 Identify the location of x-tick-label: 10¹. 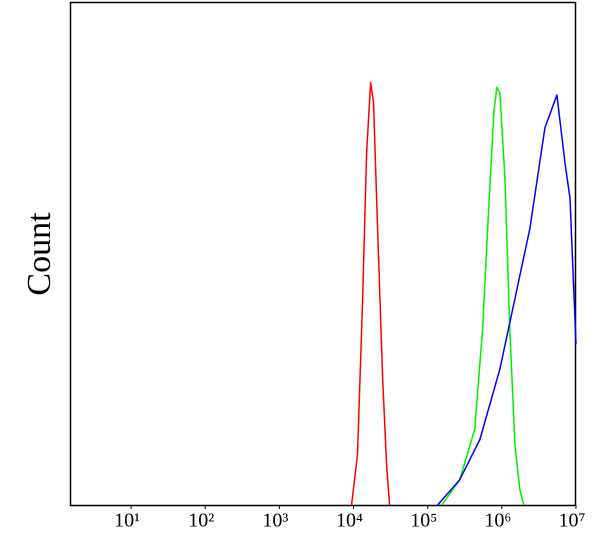
(127, 521).